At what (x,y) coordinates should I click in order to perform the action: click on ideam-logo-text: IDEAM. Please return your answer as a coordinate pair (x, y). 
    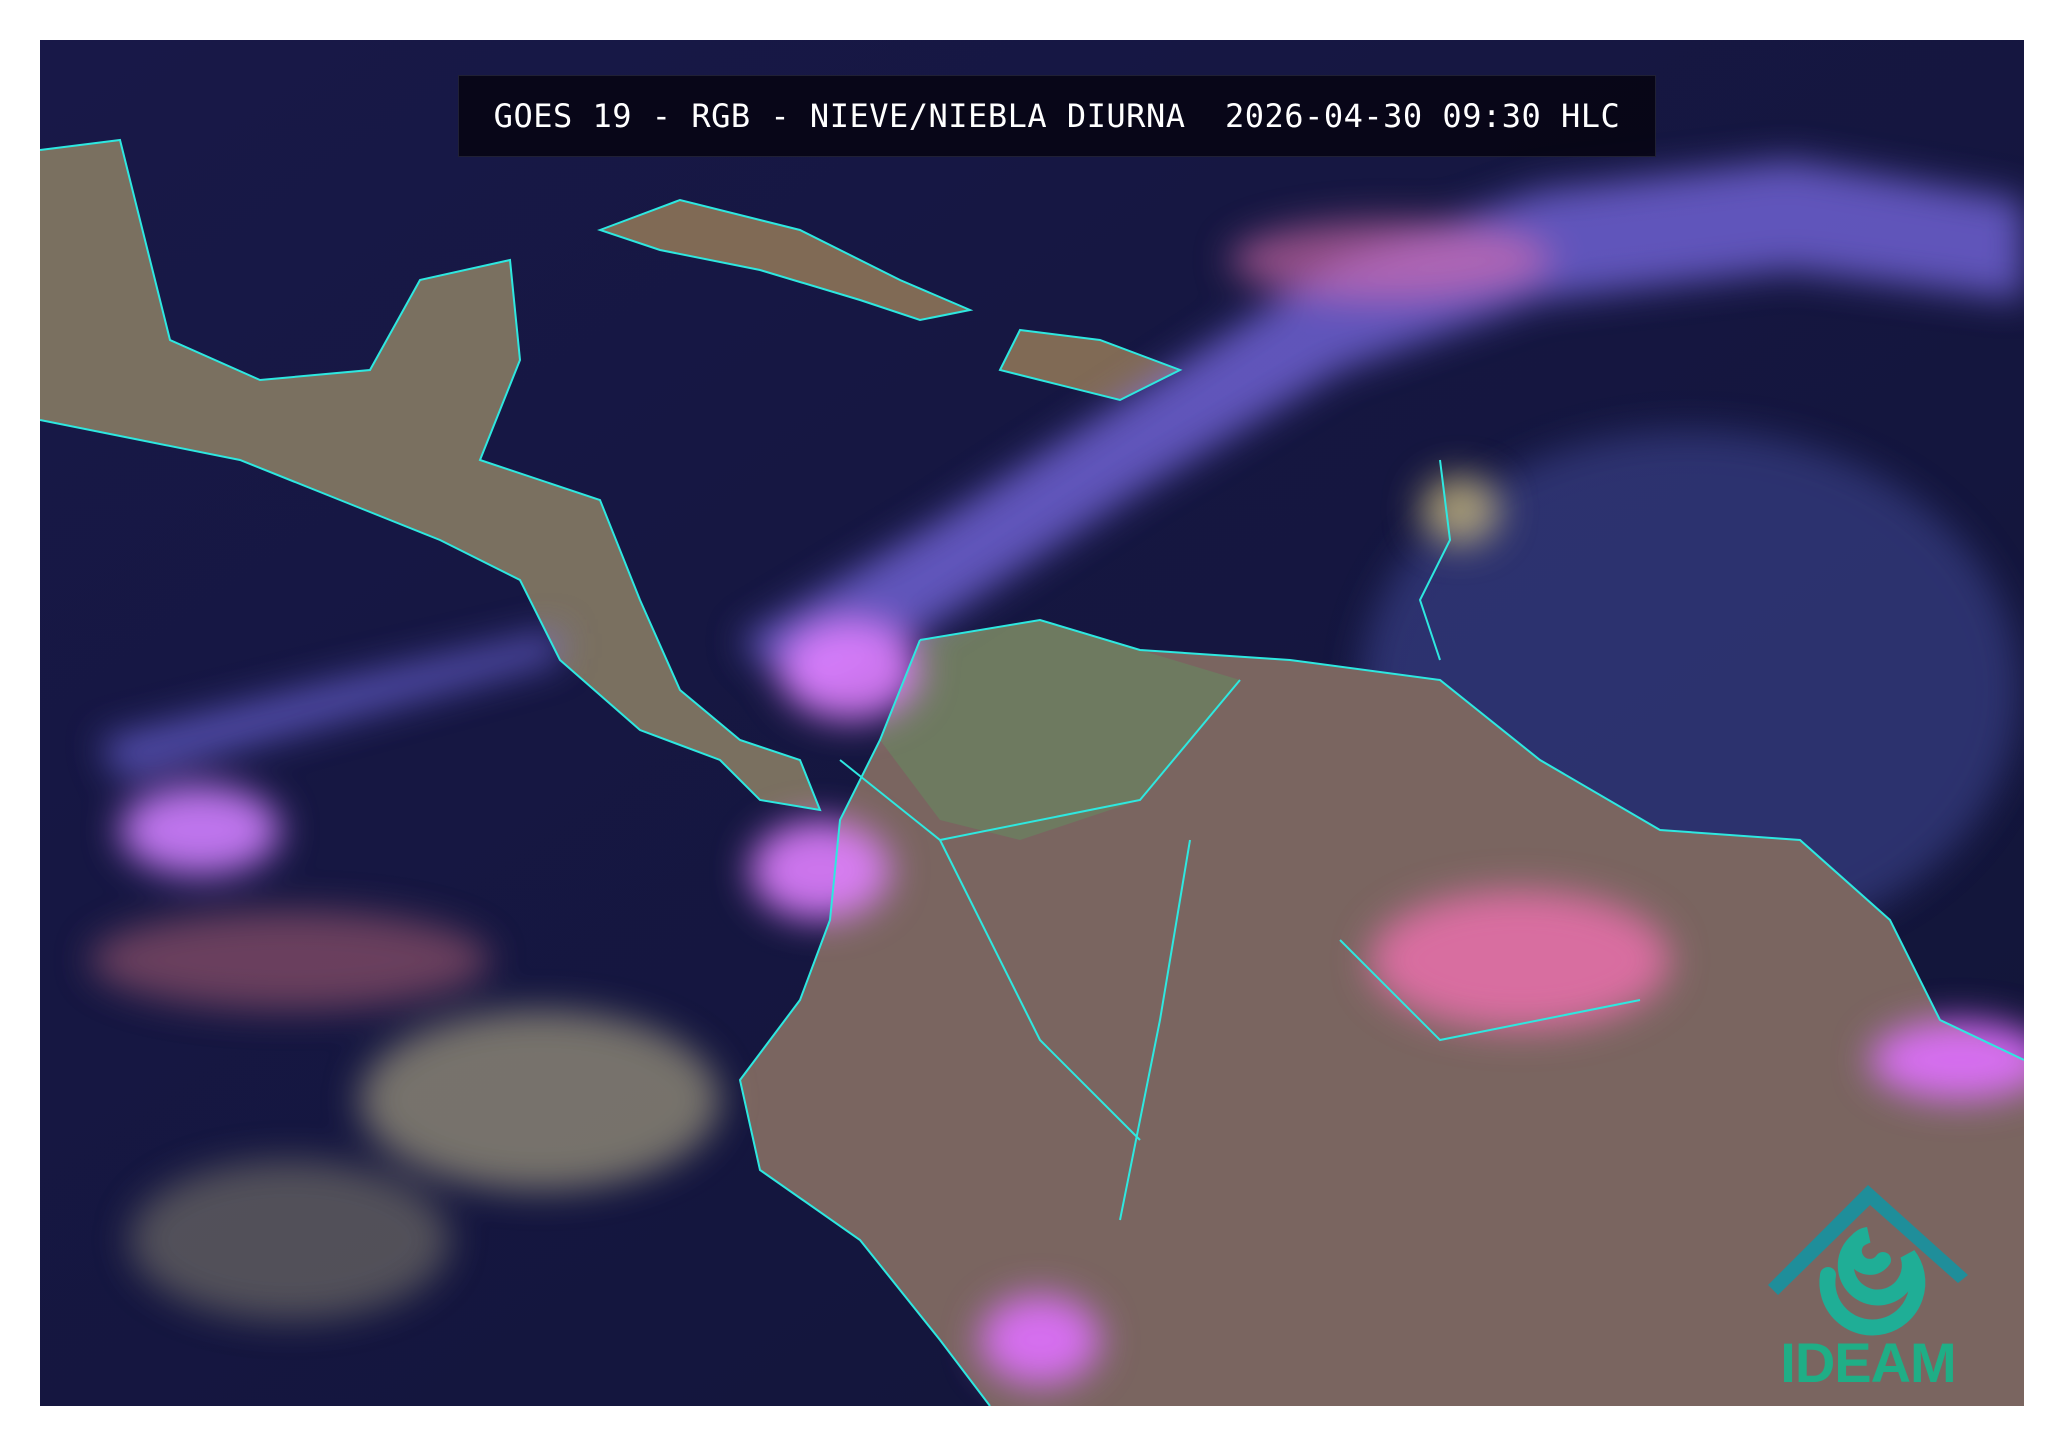
    Looking at the image, I should click on (1868, 1362).